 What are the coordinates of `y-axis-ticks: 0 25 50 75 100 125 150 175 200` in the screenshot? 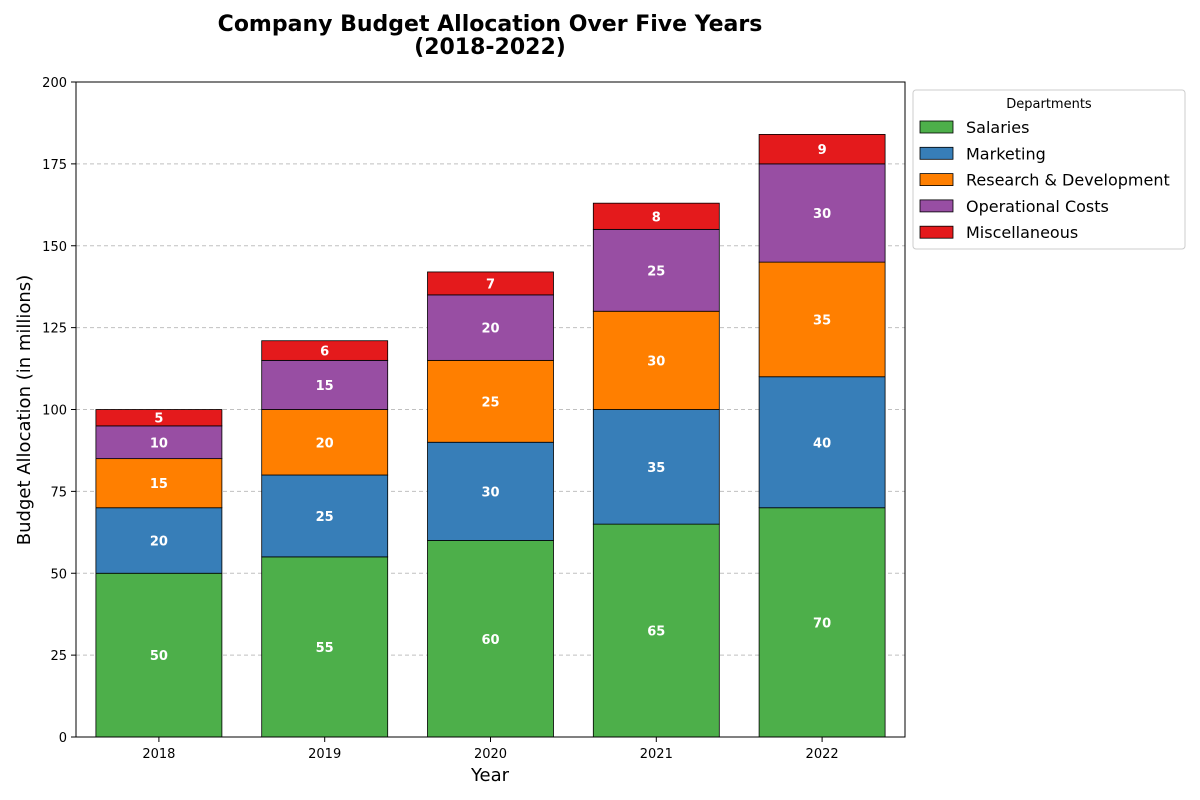 It's located at (59, 411).